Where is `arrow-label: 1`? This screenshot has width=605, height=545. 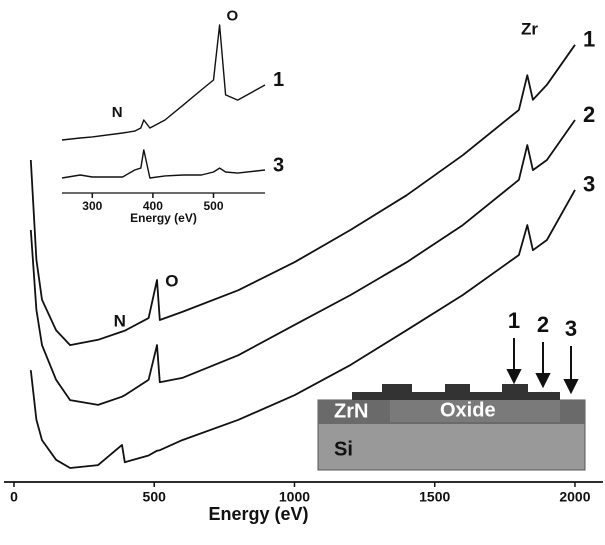 arrow-label: 1 is located at coordinates (514, 320).